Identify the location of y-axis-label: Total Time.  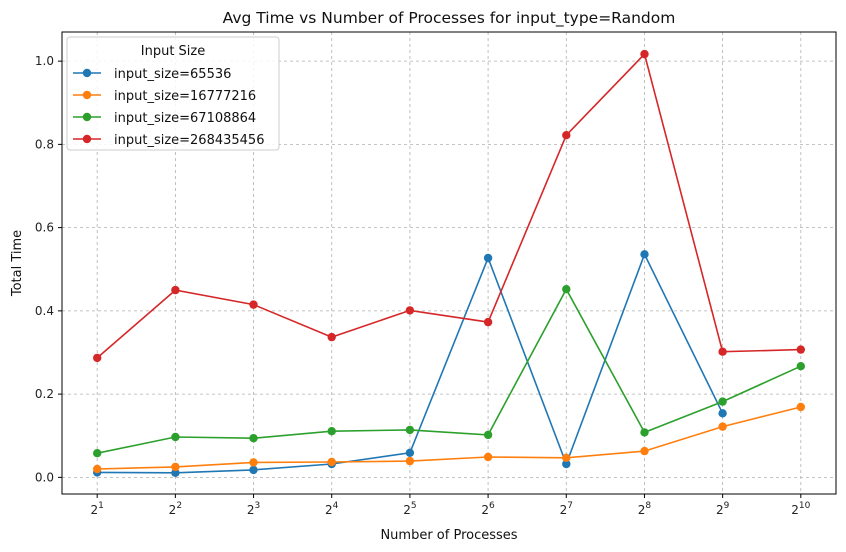
(17, 263).